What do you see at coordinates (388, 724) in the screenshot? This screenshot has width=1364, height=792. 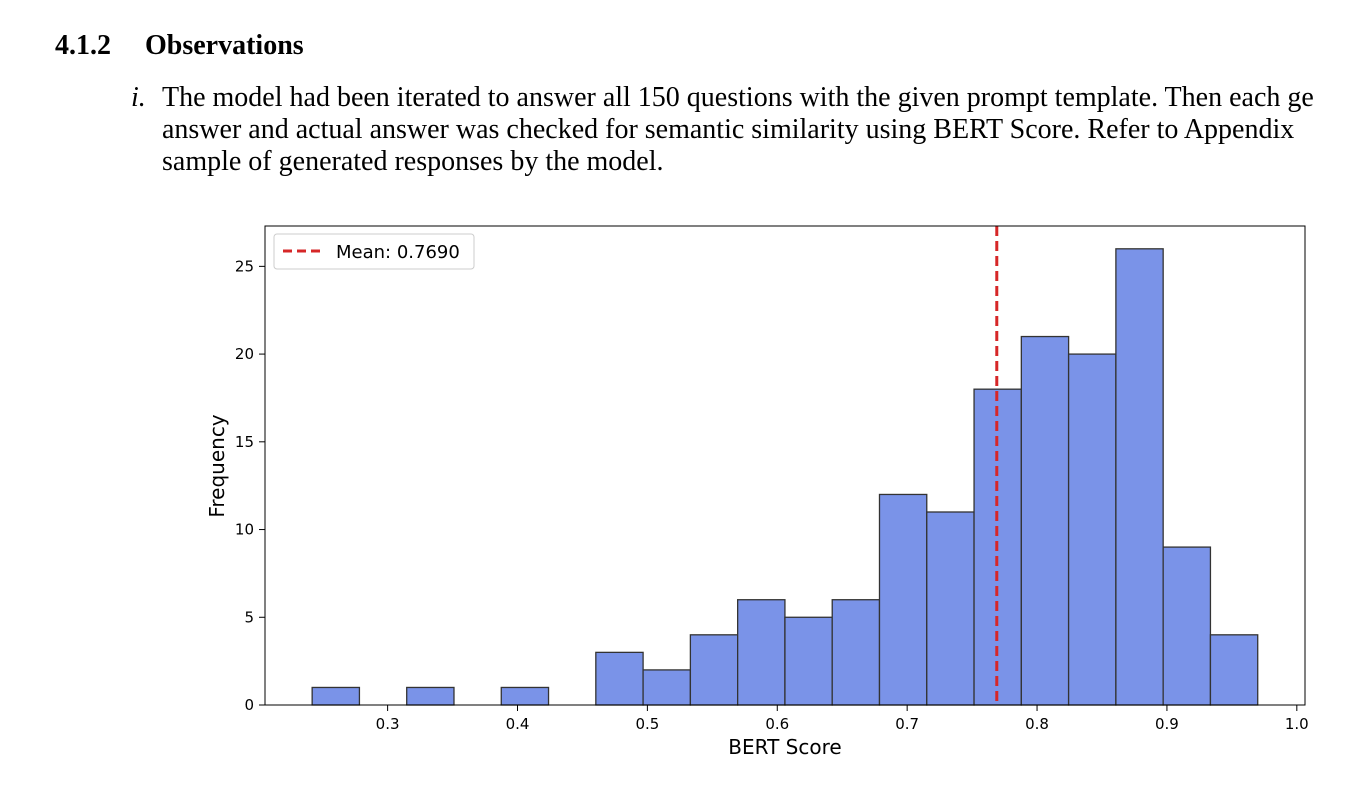 I see `x-tick-label: 0.3` at bounding box center [388, 724].